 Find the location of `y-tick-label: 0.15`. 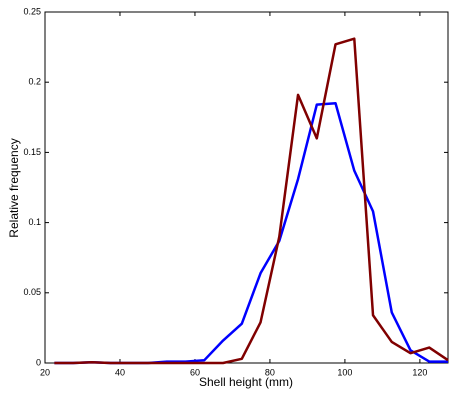

y-tick-label: 0.15 is located at coordinates (32, 152).